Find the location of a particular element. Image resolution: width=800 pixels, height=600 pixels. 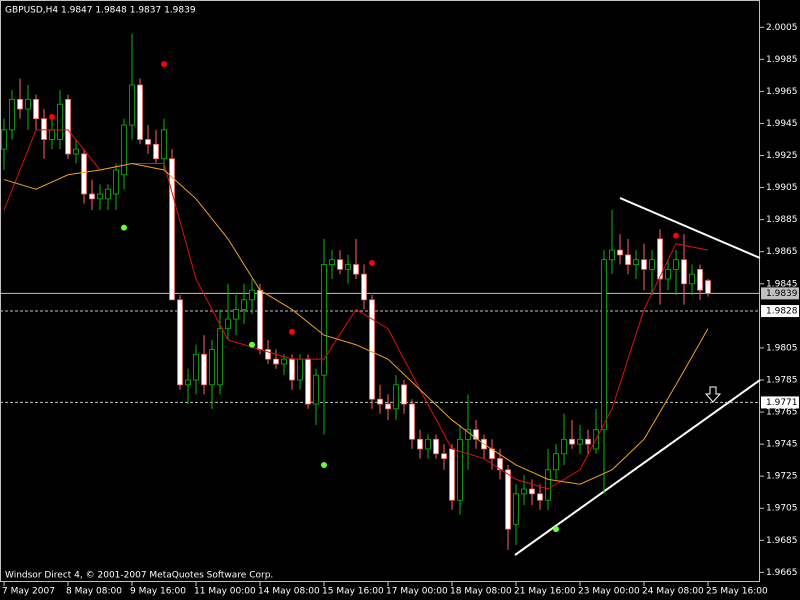

x-tick-label: 23 May 00:00 is located at coordinates (609, 592).